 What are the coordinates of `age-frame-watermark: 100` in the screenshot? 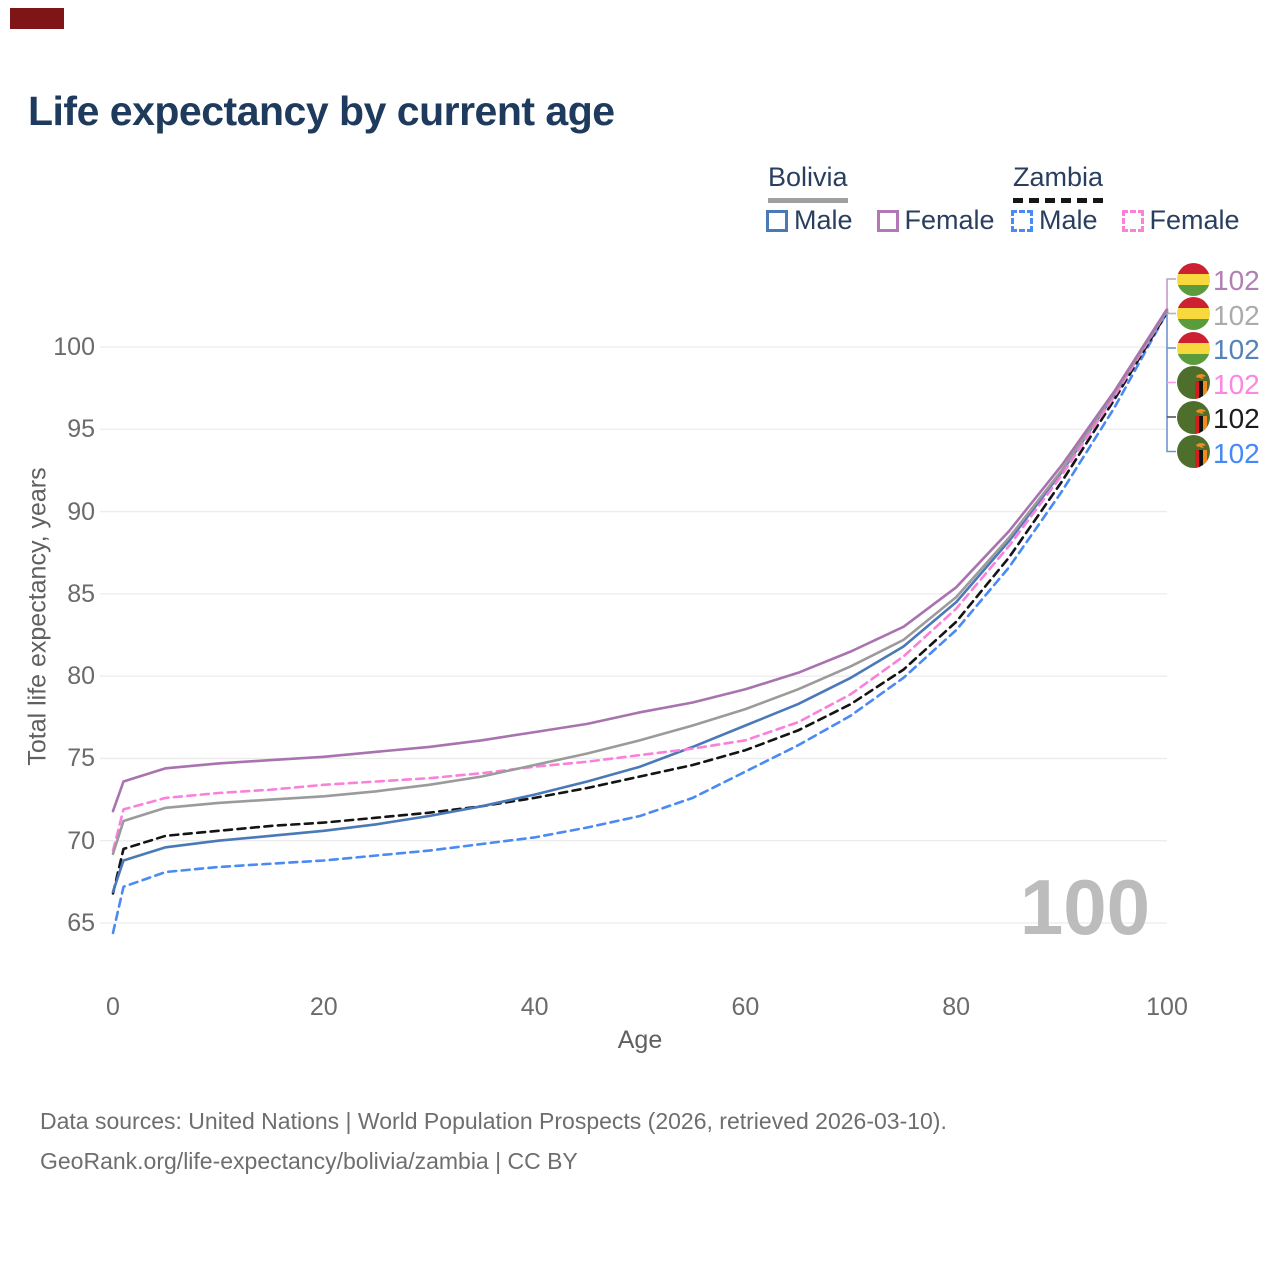 It's located at (1084, 907).